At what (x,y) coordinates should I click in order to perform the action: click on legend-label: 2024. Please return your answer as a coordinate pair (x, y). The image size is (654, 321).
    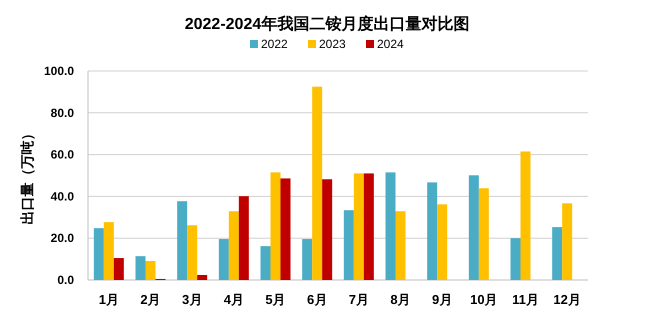
    Looking at the image, I should click on (390, 44).